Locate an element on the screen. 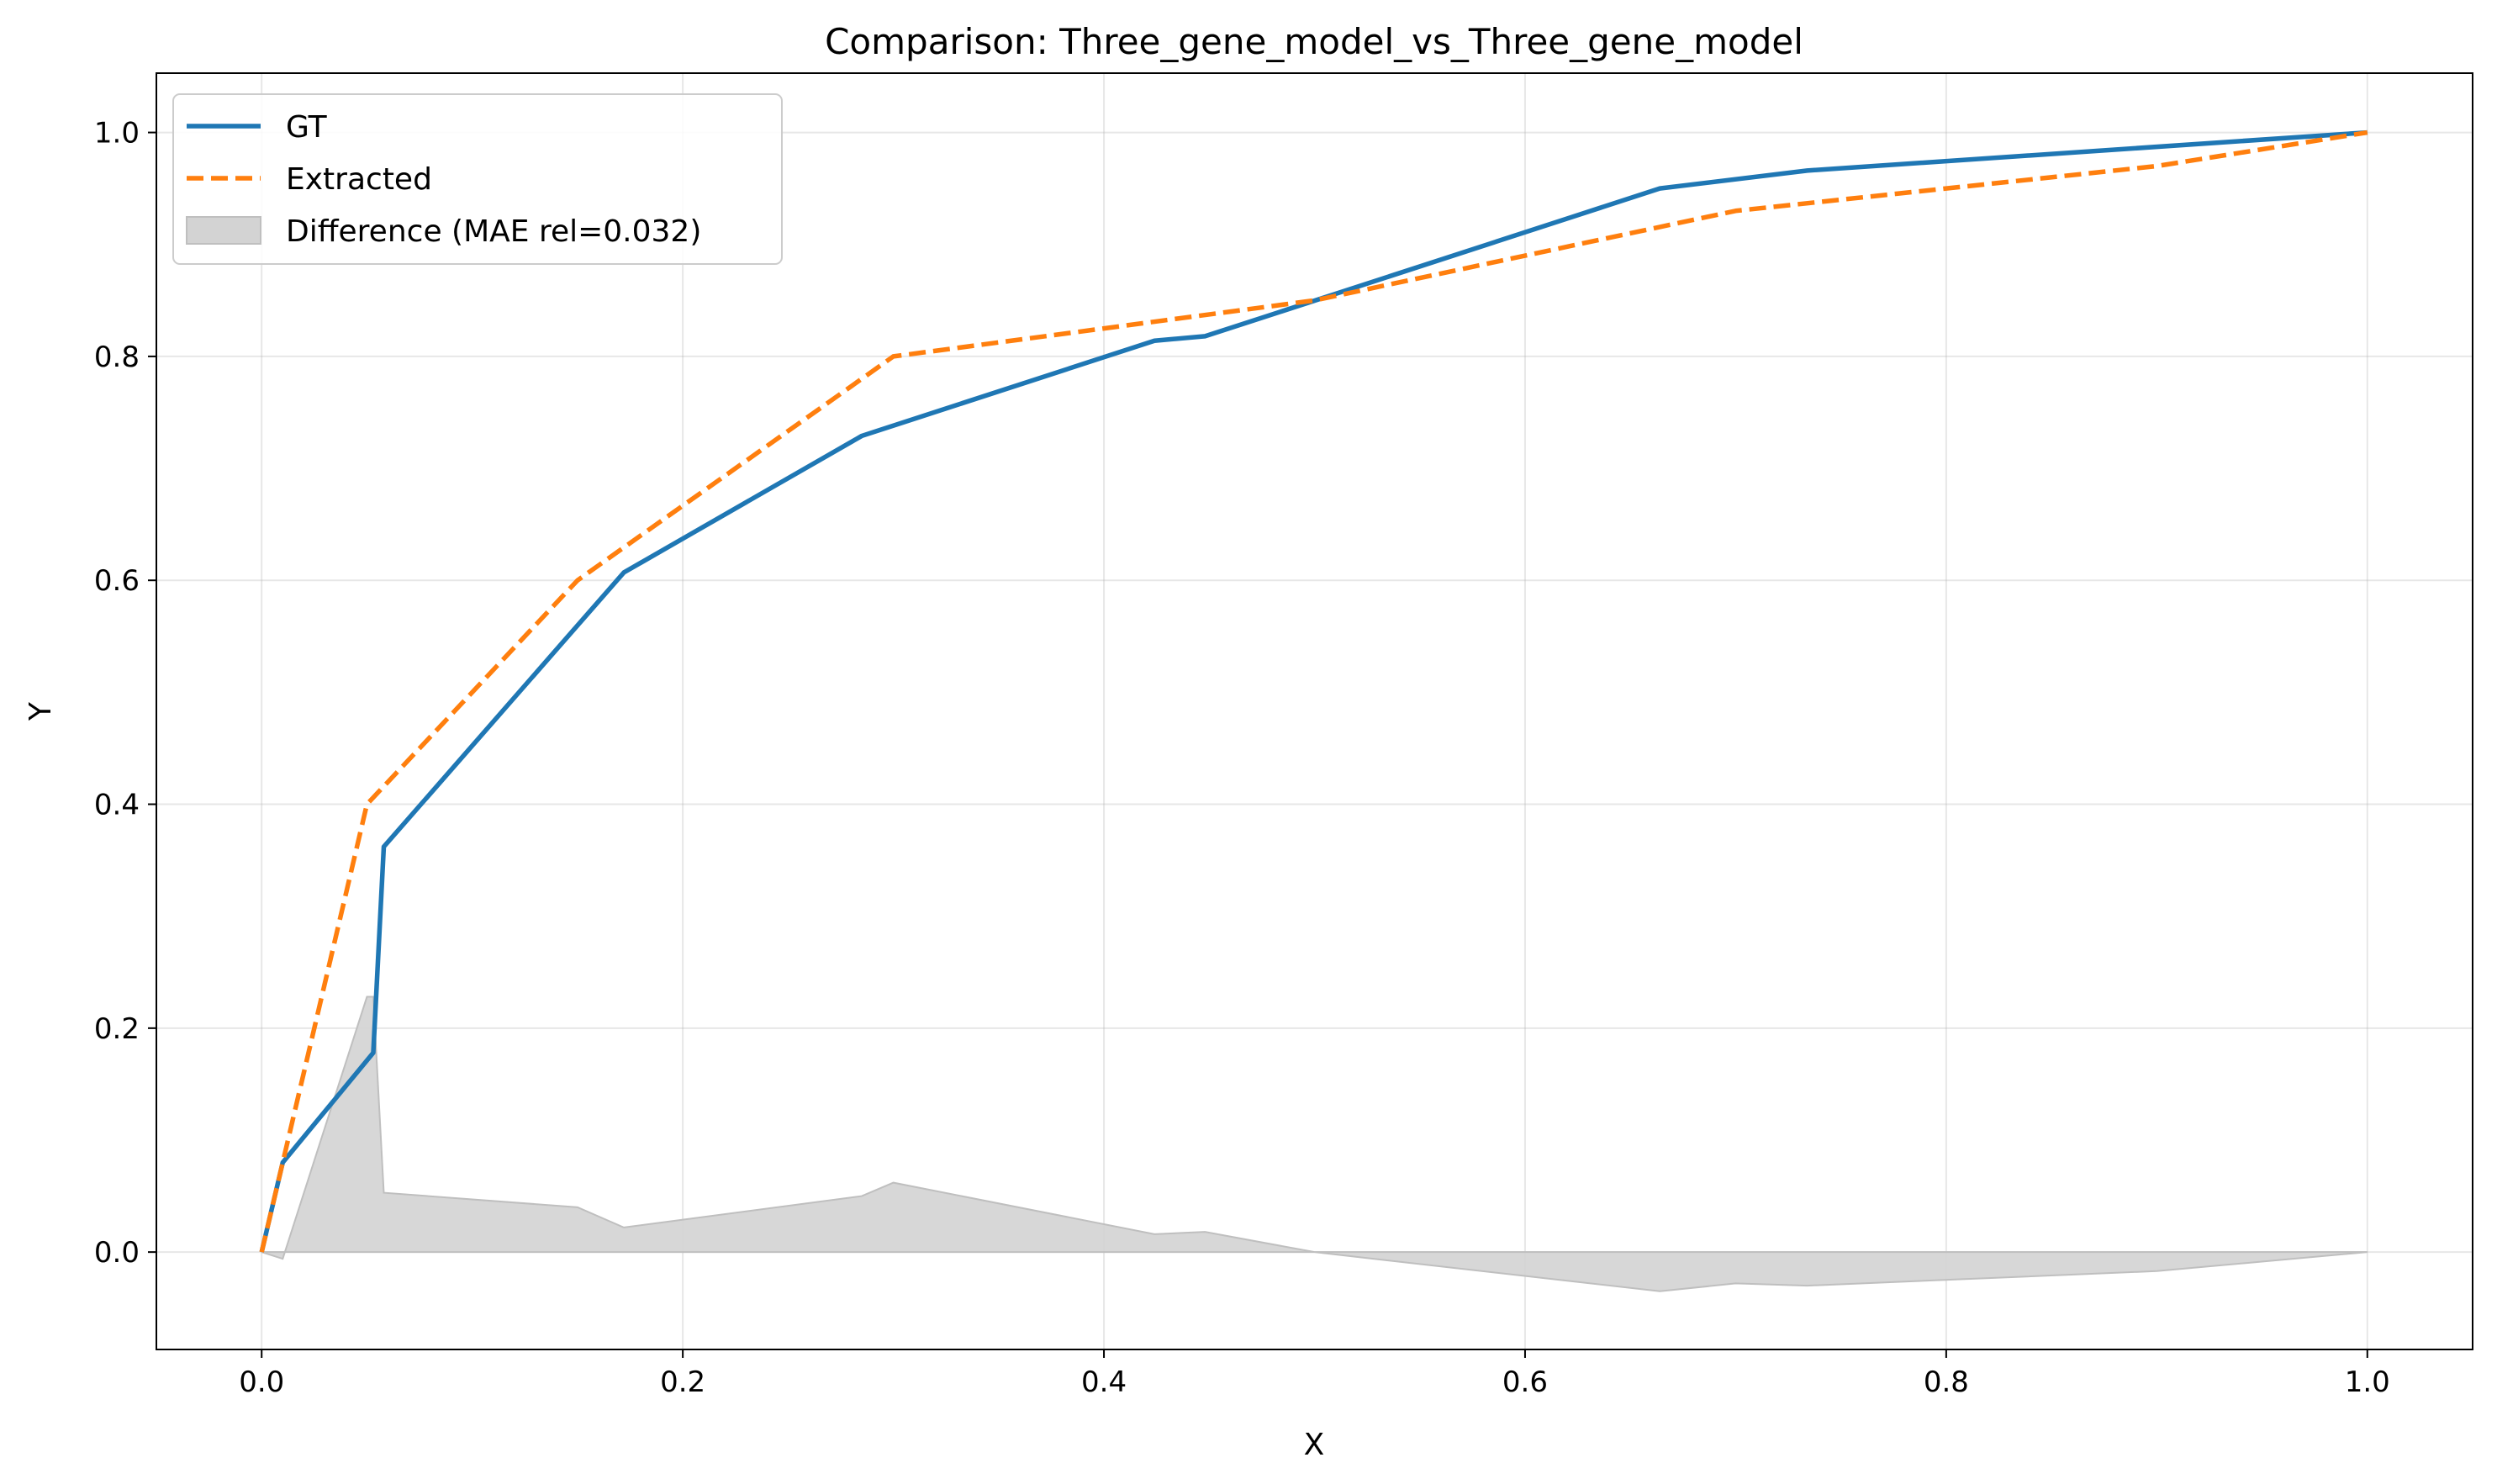  y-tick-label: 0.0 is located at coordinates (117, 1253).